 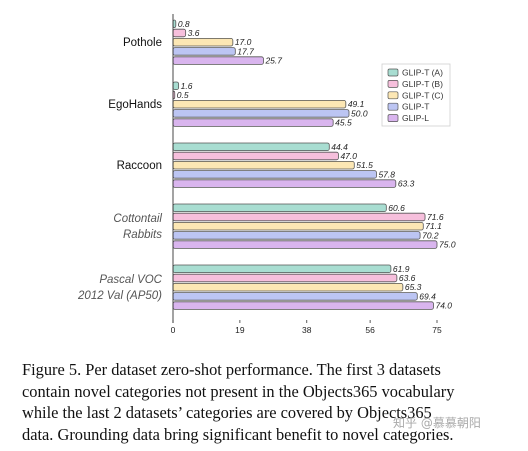 I want to click on bar-value-label: 65.3, so click(x=413, y=287).